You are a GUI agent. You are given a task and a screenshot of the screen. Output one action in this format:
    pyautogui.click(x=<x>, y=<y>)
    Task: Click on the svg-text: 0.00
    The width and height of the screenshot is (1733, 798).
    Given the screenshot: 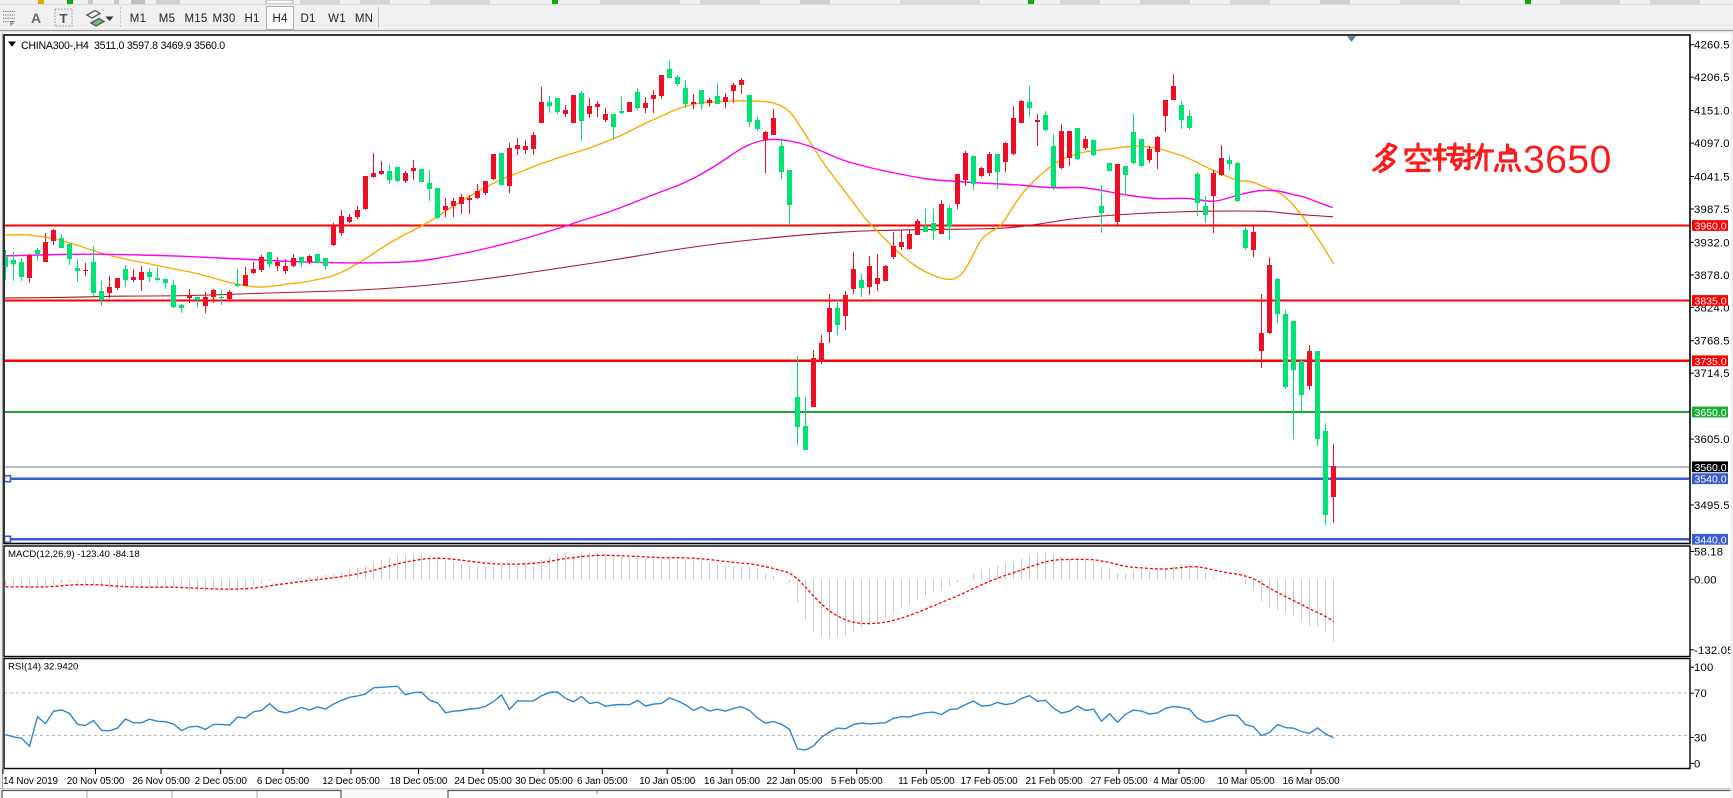 What is the action you would take?
    pyautogui.click(x=1705, y=580)
    